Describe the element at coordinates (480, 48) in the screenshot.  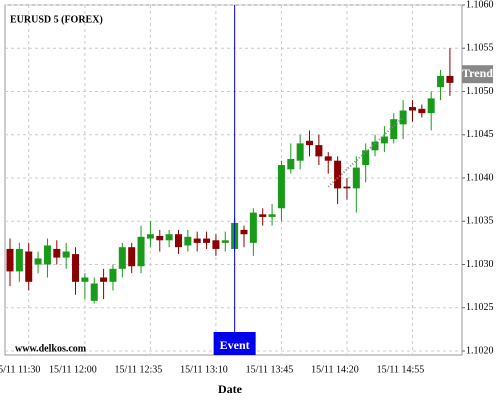
I see `y-tick-label: 1.1055` at that location.